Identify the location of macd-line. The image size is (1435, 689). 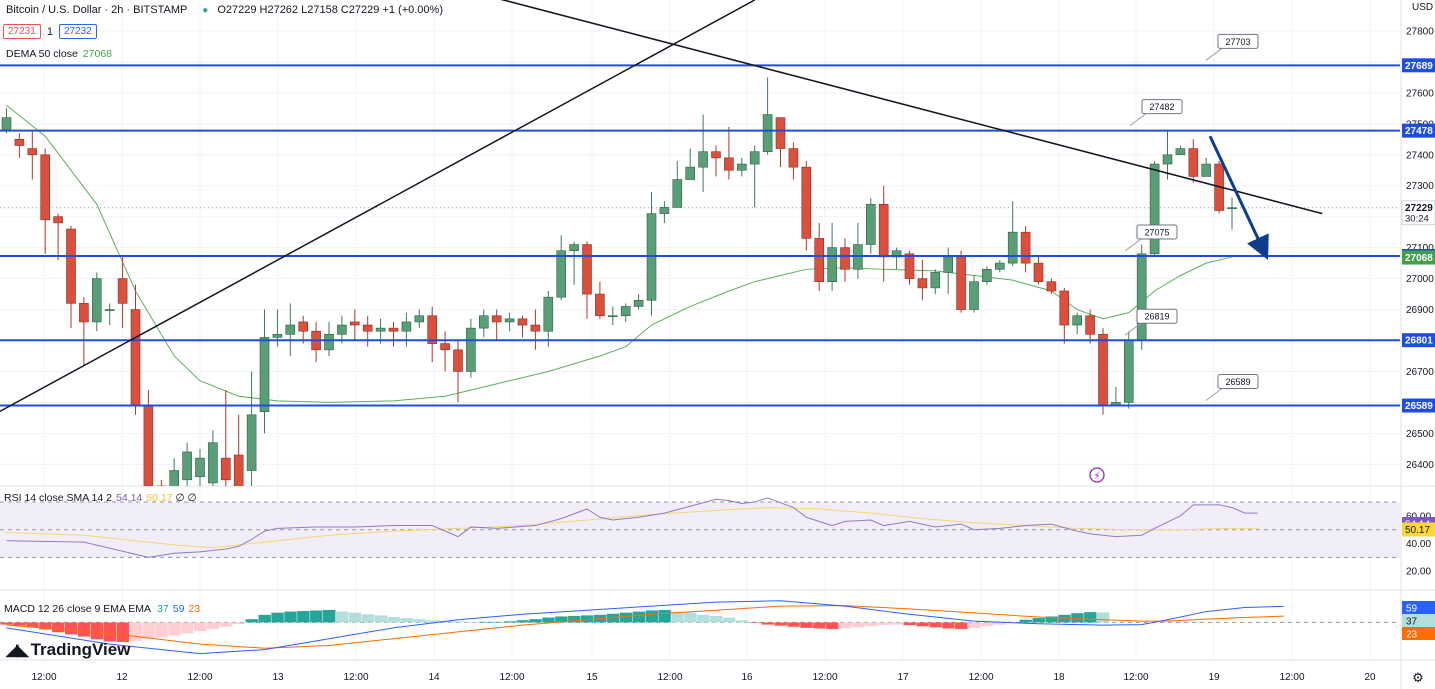
(645, 627).